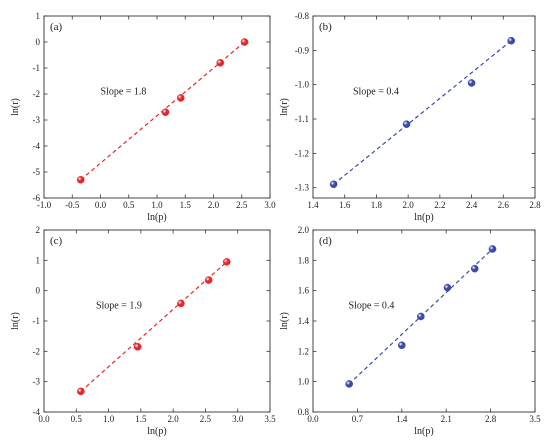  I want to click on x-tick-label: 1.8, so click(377, 205).